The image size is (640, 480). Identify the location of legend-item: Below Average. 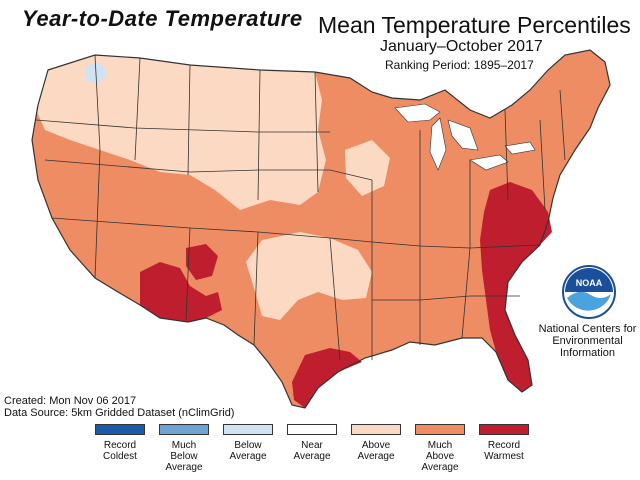
(248, 443).